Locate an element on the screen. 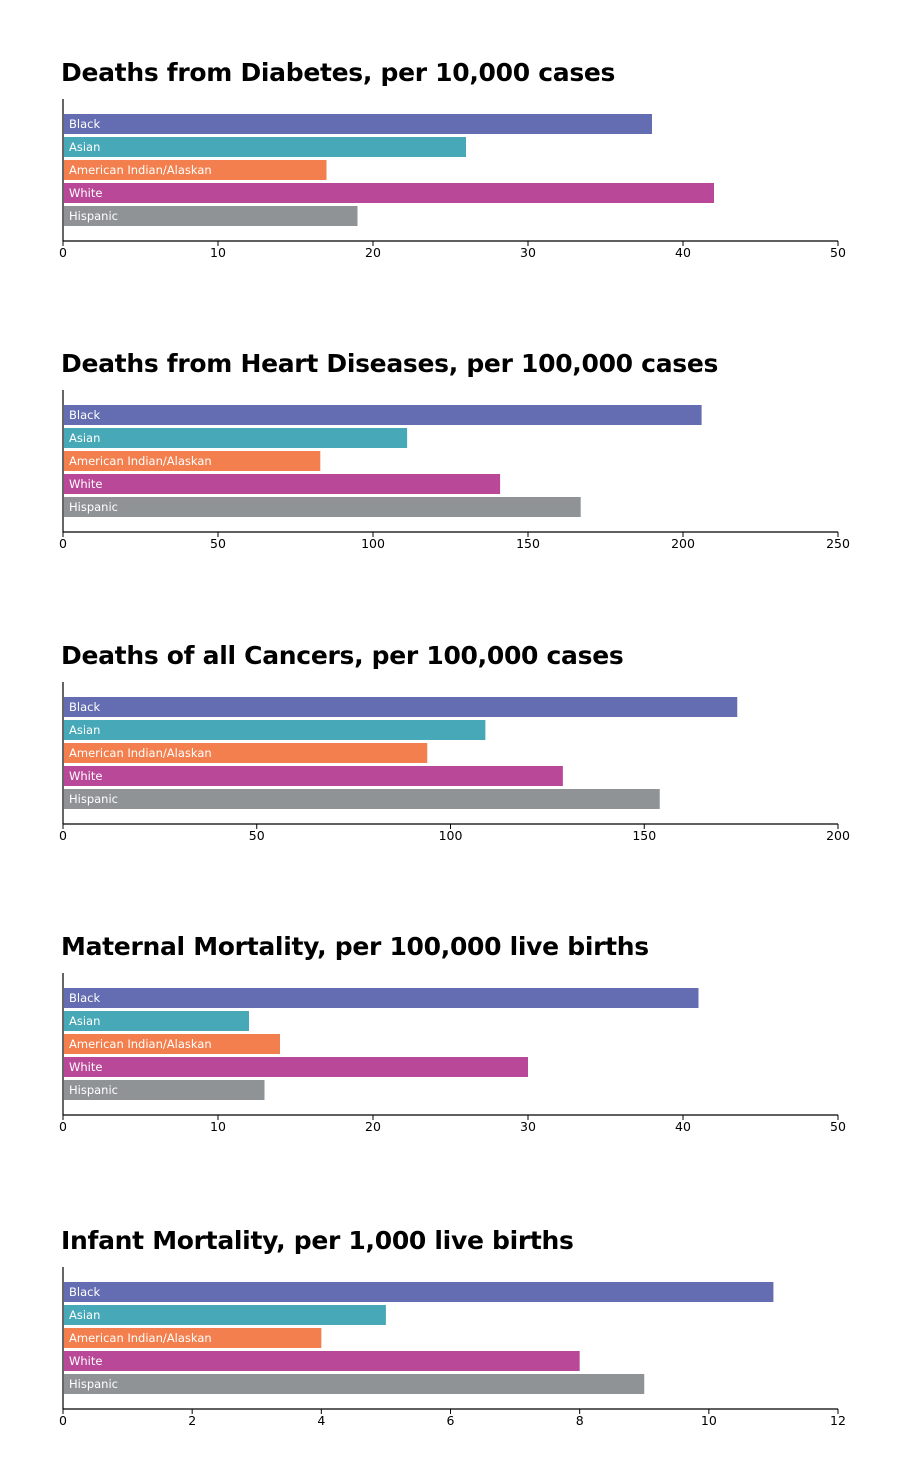  chart-title: Deaths from Diabetes, per 10,000 cases is located at coordinates (338, 72).